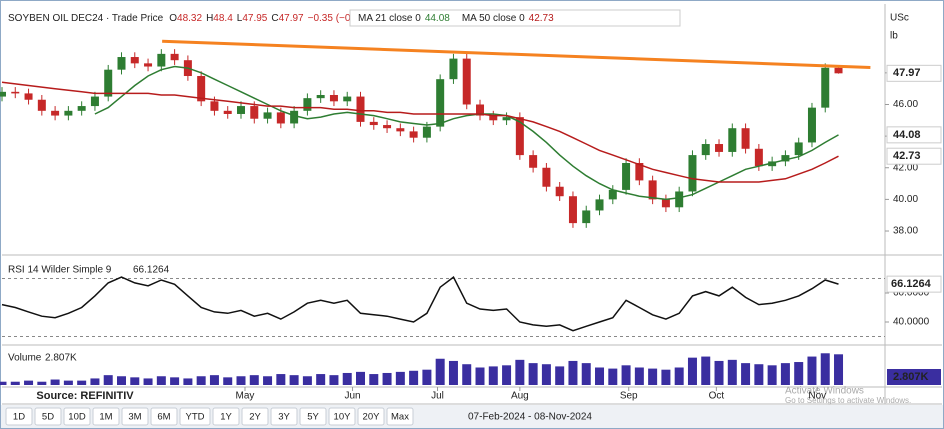  What do you see at coordinates (313, 416) in the screenshot?
I see `range-button: 5Y` at bounding box center [313, 416].